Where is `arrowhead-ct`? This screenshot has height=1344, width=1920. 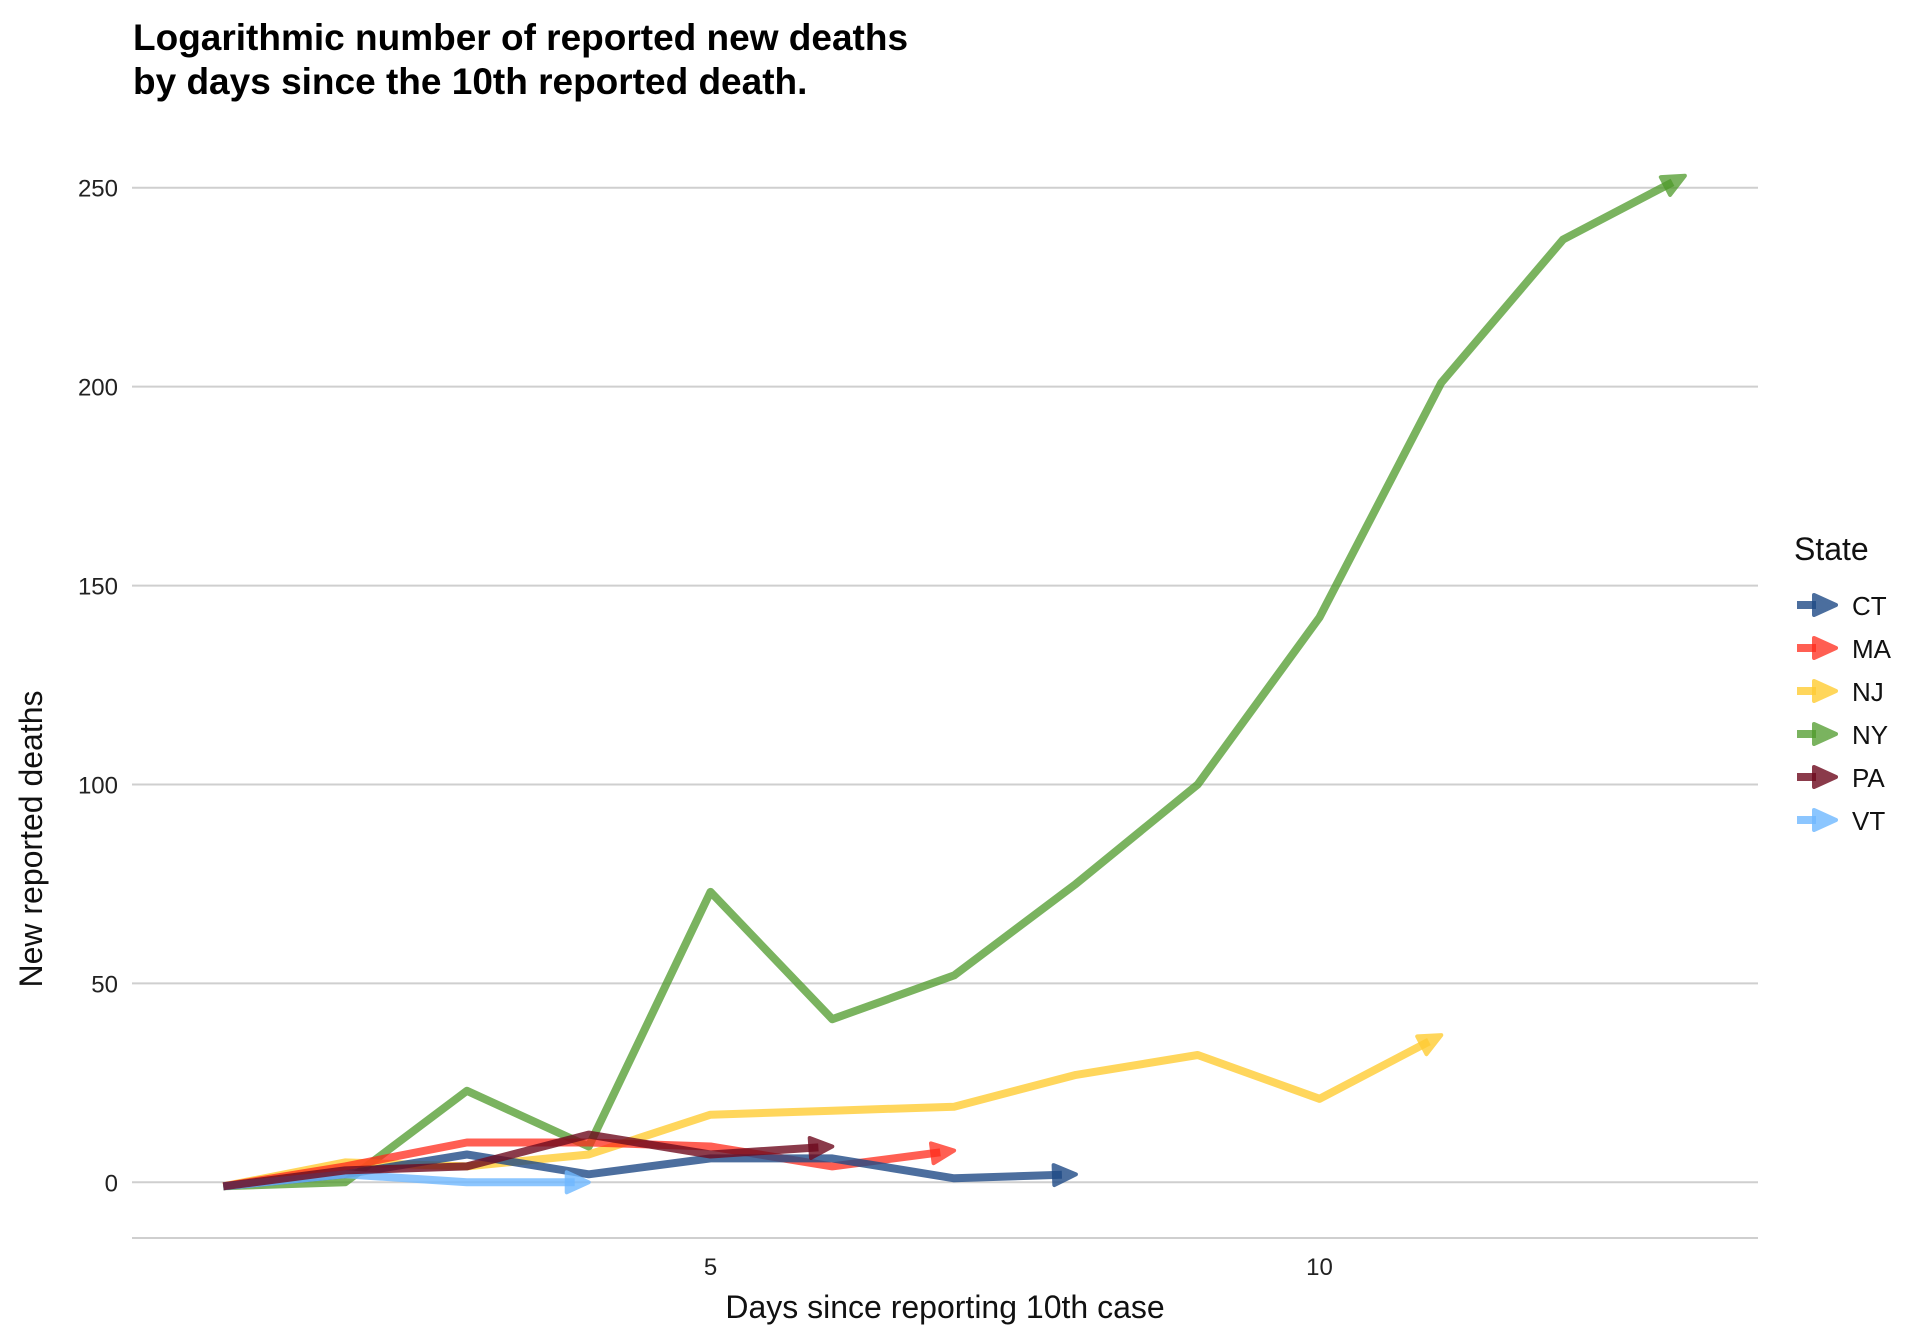 arrowhead-ct is located at coordinates (1064, 1175).